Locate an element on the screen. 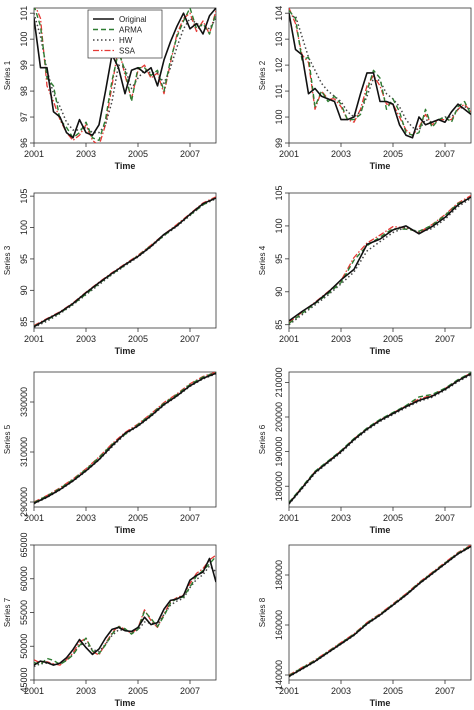 This screenshot has width=474, height=710. y-tick-label: 99 is located at coordinates (24, 65).